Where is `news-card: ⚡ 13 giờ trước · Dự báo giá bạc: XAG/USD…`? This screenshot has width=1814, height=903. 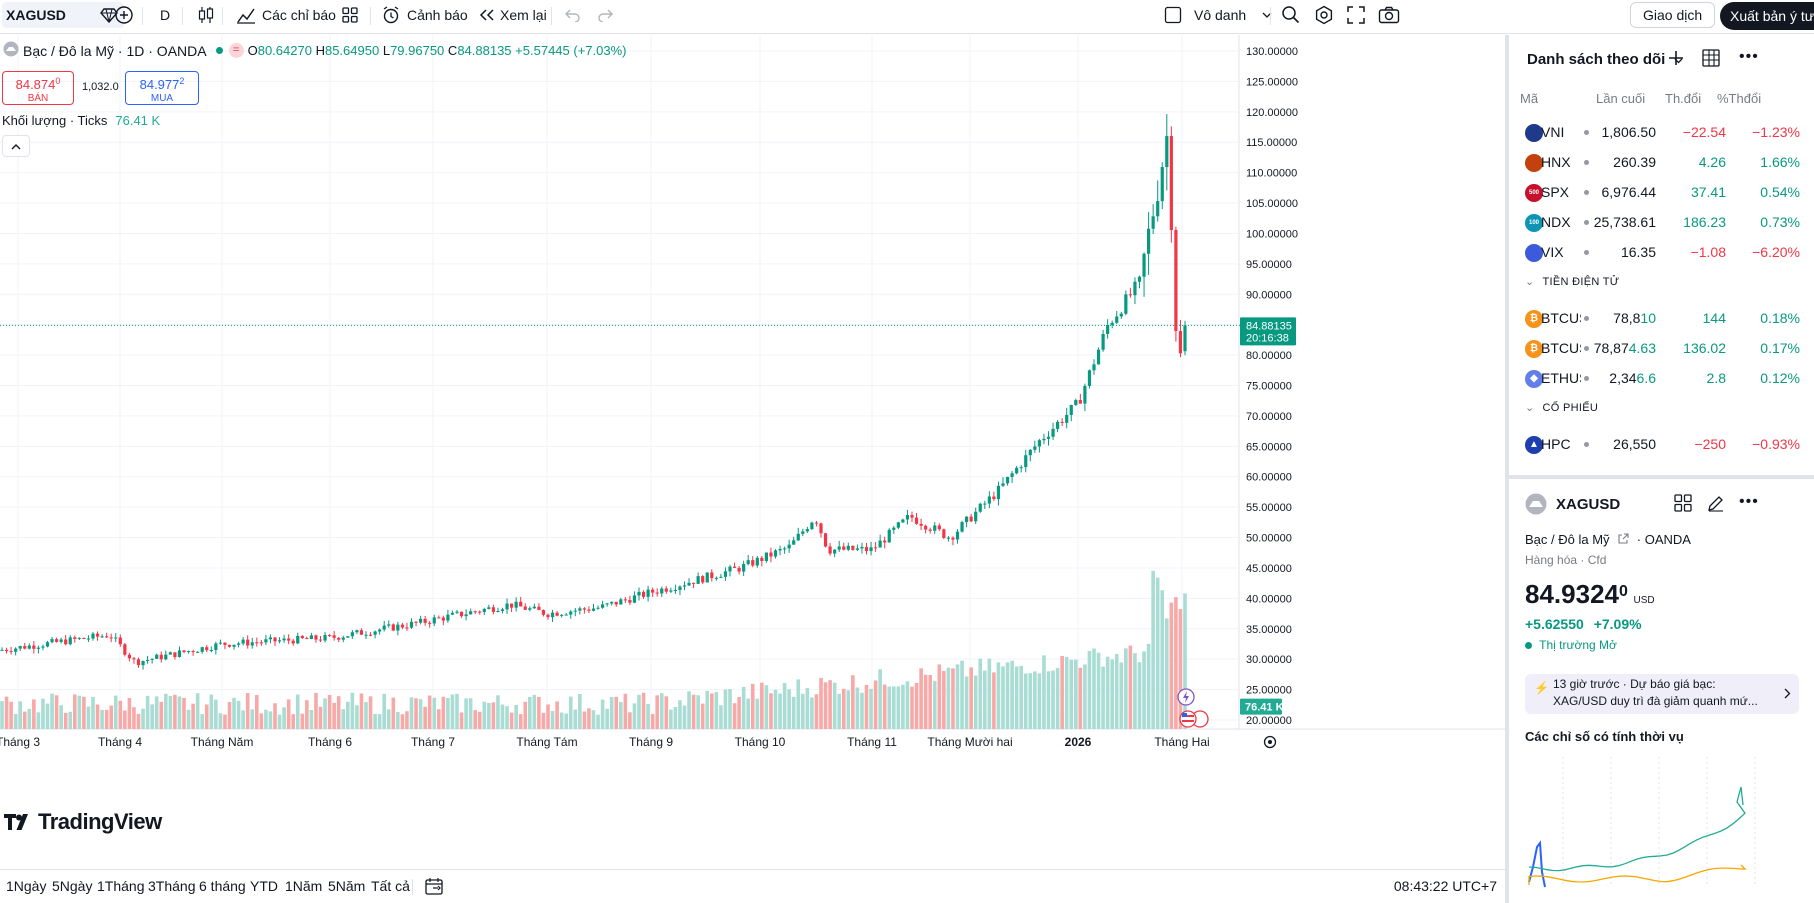
news-card: ⚡ 13 giờ trước · Dự báo giá bạc: XAG/USD… is located at coordinates (1662, 694).